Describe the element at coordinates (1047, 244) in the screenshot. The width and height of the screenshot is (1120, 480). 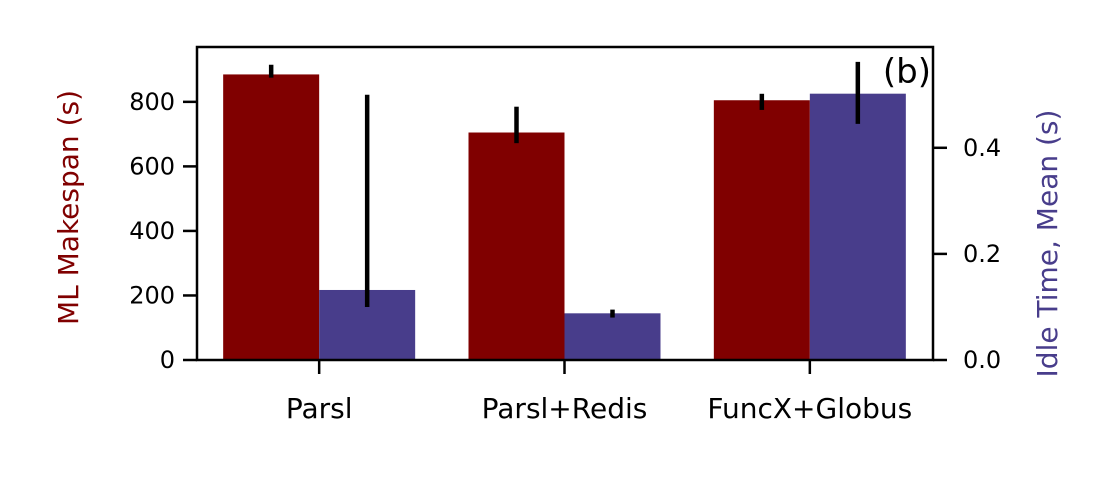
I see `right-axis-title: Idle Time, Mean (s)` at that location.